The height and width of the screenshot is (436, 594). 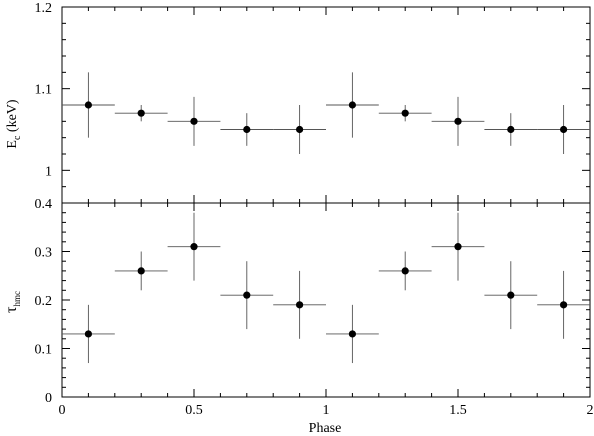 What do you see at coordinates (17, 299) in the screenshot?
I see `bottom-y-axis-label-sub: hmc` at bounding box center [17, 299].